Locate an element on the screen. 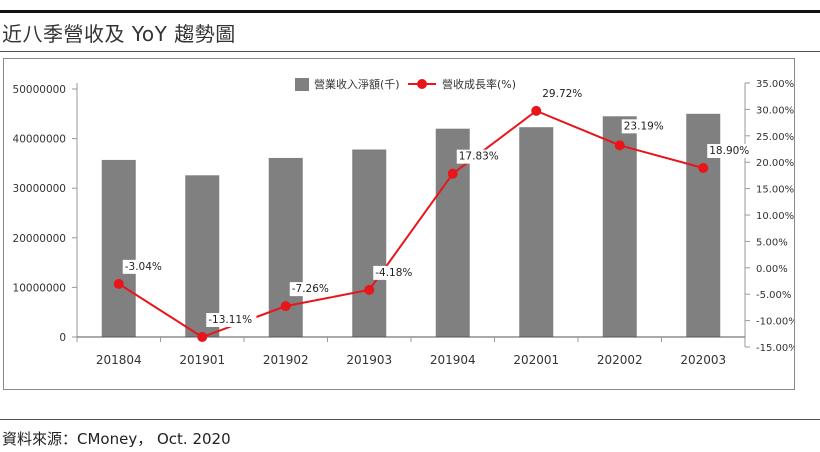 The image size is (820, 452). right-tick-label: 5.00% is located at coordinates (772, 242).